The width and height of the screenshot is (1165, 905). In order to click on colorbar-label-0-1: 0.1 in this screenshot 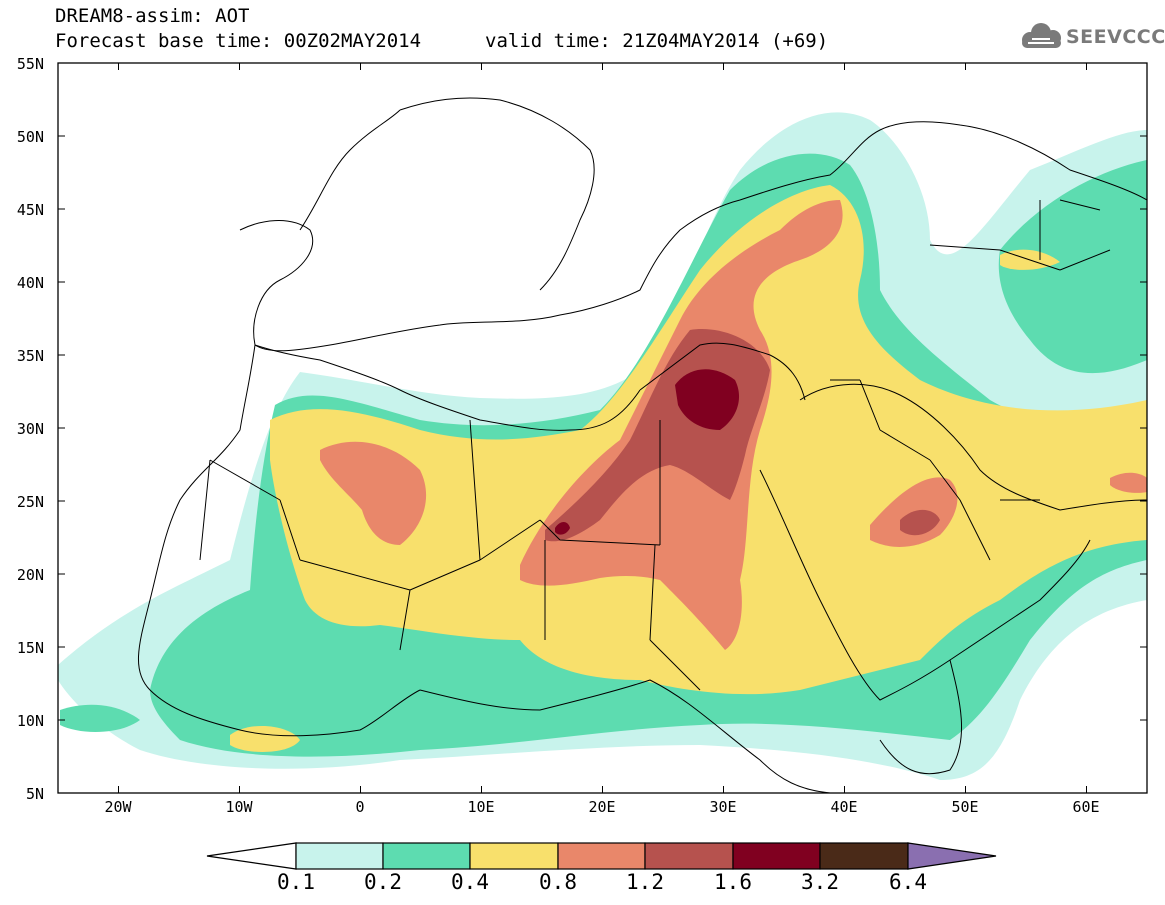, I will do `click(296, 882)`.